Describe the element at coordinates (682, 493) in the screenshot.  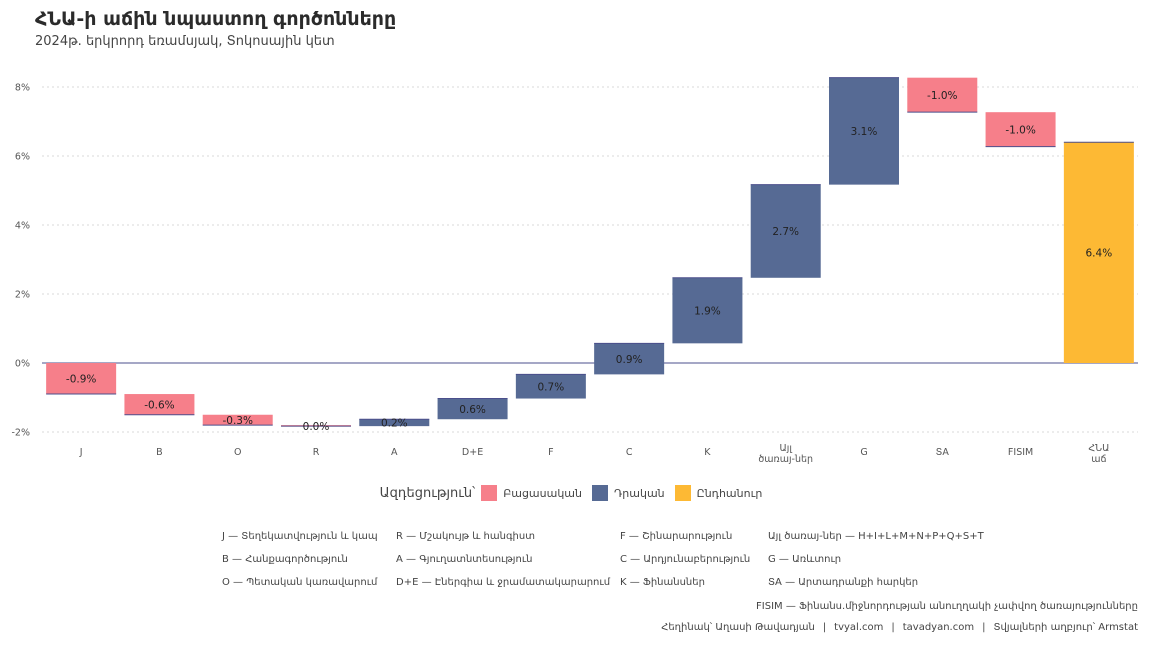
I see `legend-swatch-total` at that location.